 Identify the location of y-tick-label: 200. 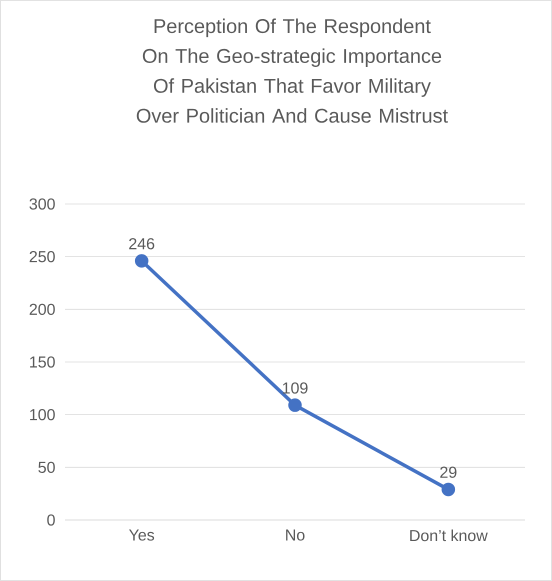
(42, 309).